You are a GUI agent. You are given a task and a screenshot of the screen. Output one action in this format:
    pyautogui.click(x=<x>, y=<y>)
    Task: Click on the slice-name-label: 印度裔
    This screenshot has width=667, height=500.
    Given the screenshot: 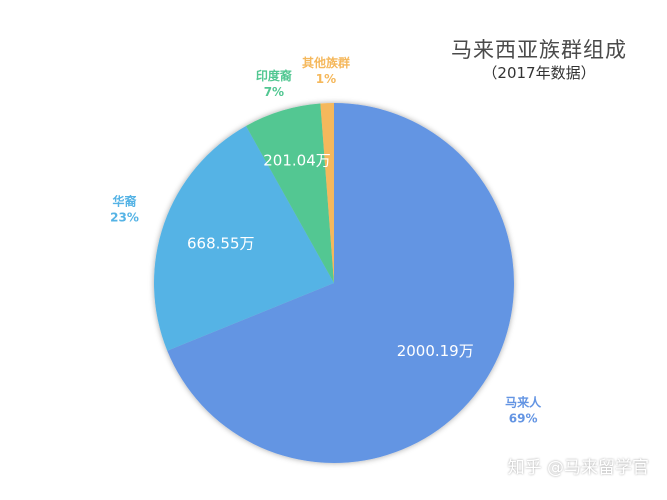 What is the action you would take?
    pyautogui.click(x=274, y=75)
    